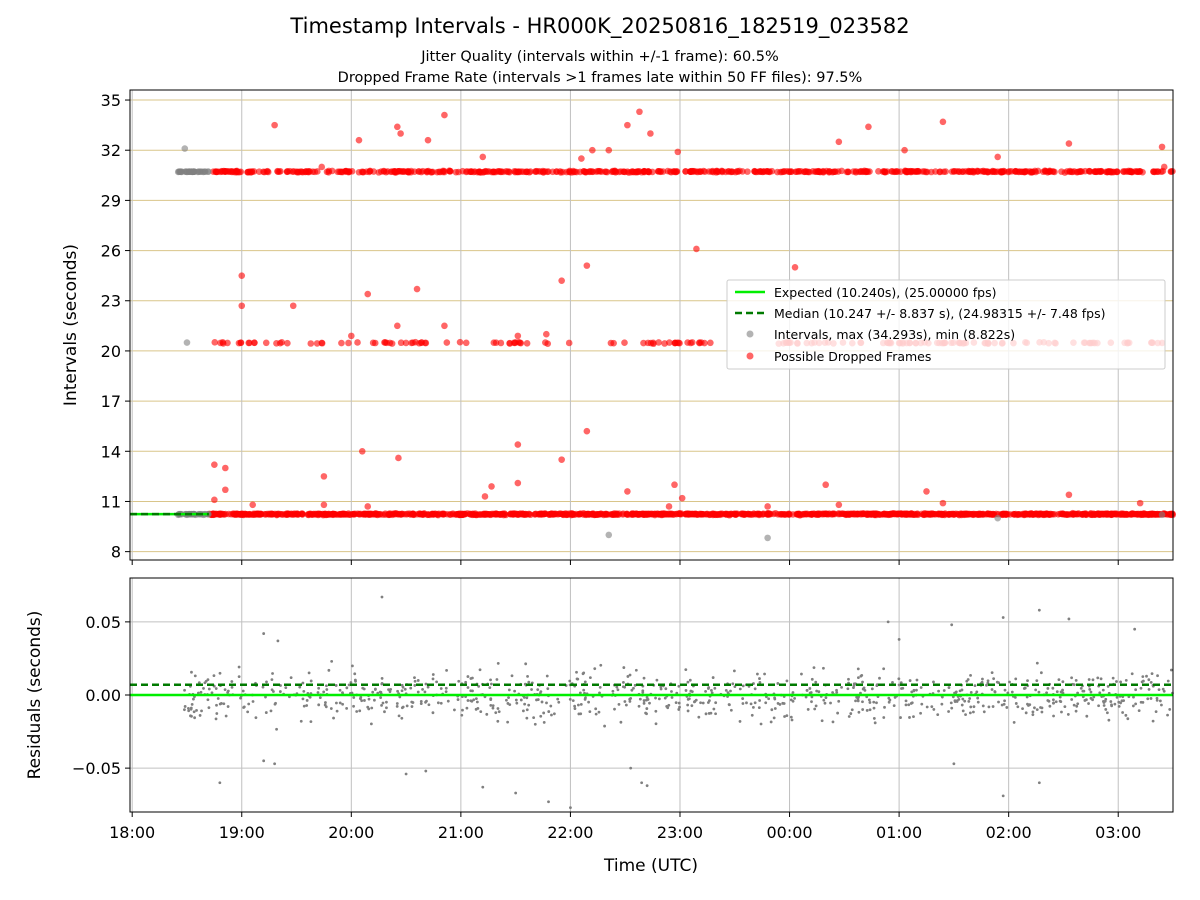 The height and width of the screenshot is (900, 1200). I want to click on x-tick-label: 21:00, so click(461, 832).